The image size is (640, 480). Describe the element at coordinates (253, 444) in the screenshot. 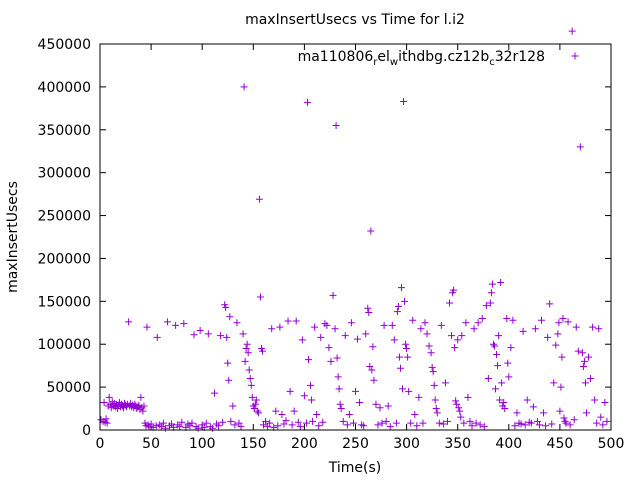

I see `x-tick-label: 150` at that location.